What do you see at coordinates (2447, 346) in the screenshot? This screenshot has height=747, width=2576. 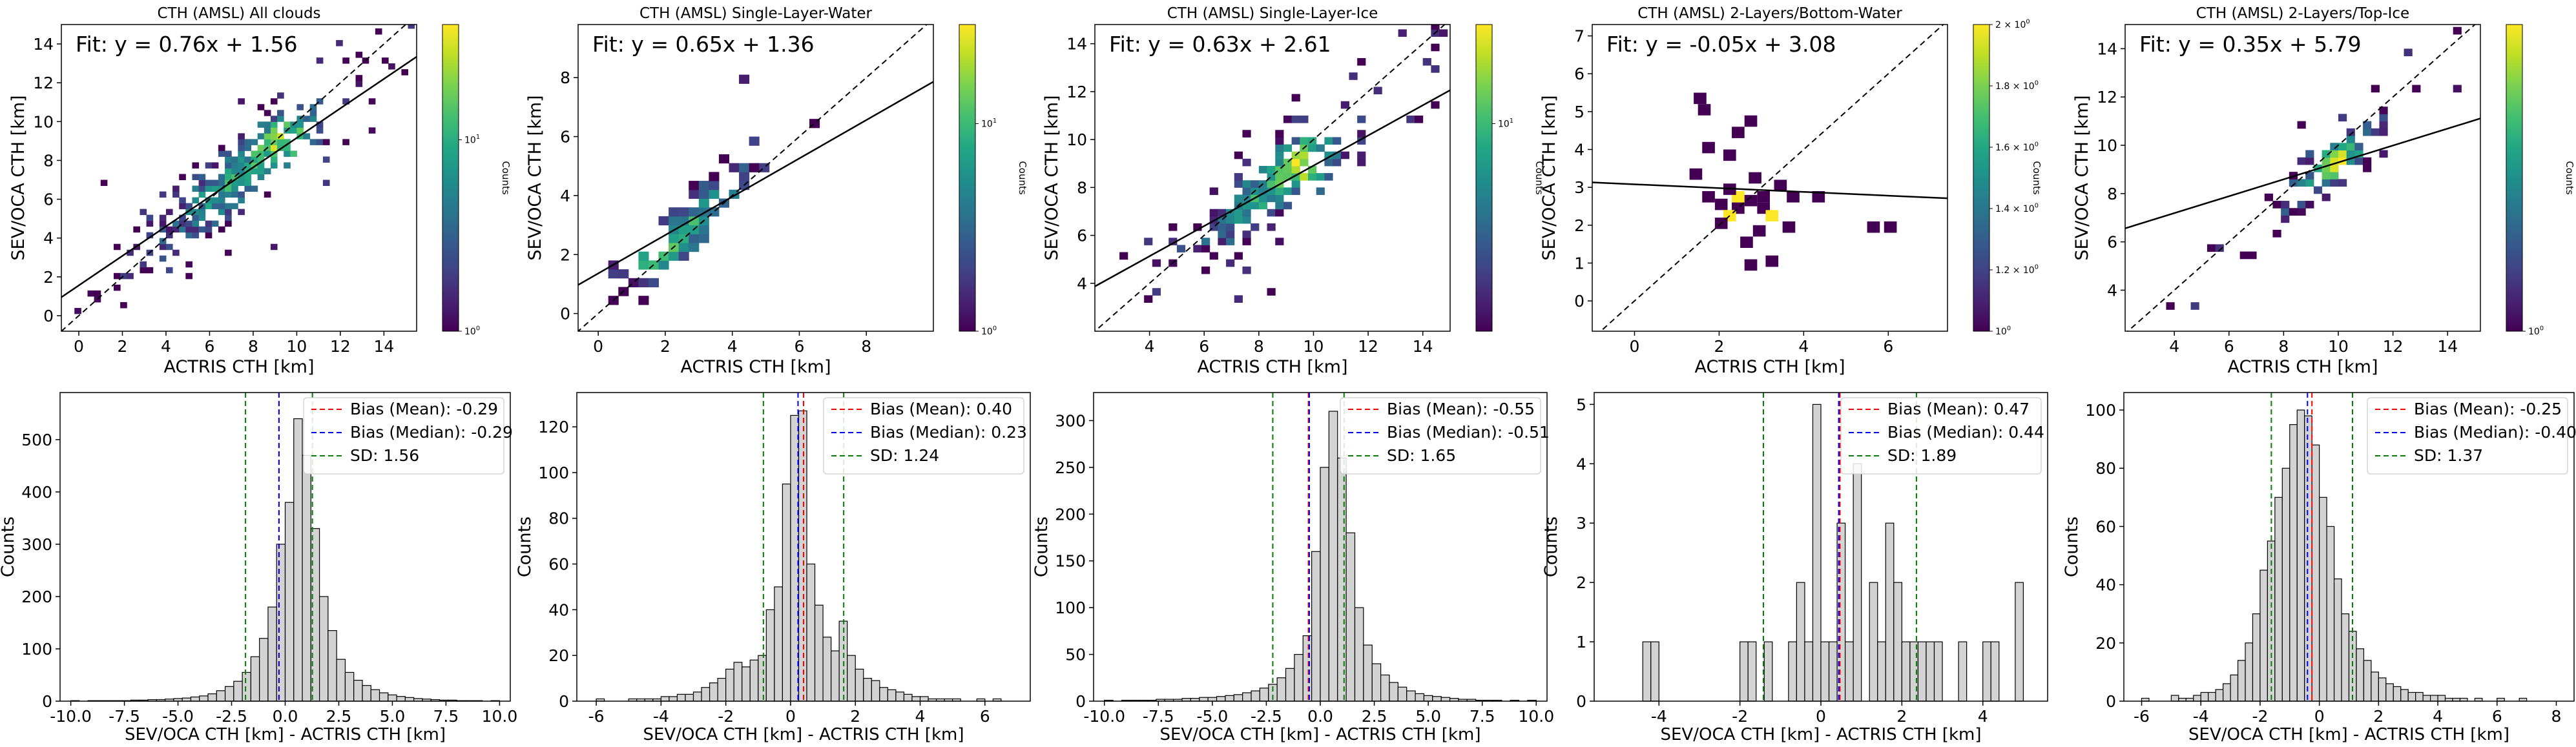 I see `x-tick-label: 14` at bounding box center [2447, 346].